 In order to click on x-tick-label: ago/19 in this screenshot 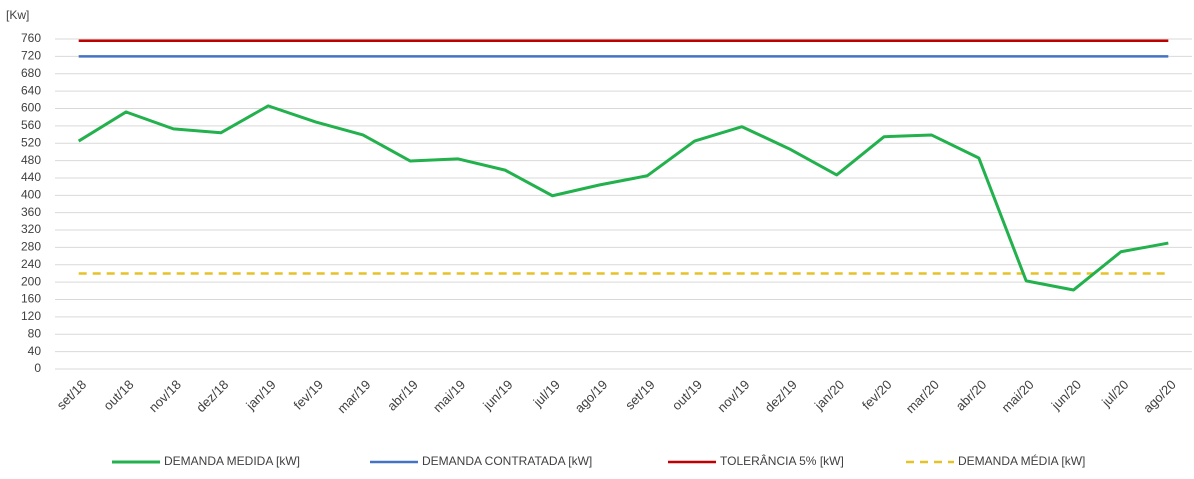, I will do `click(591, 396)`.